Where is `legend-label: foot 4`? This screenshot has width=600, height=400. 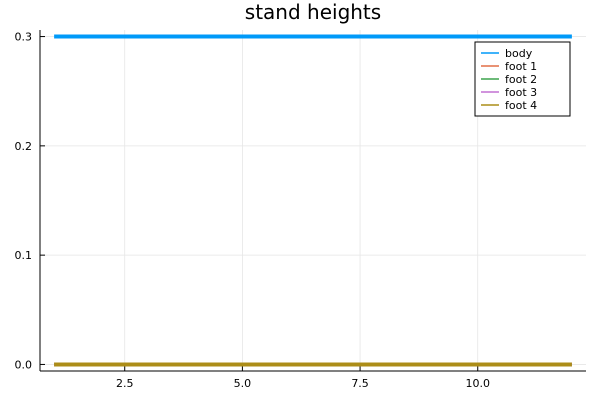 legend-label: foot 4 is located at coordinates (521, 105).